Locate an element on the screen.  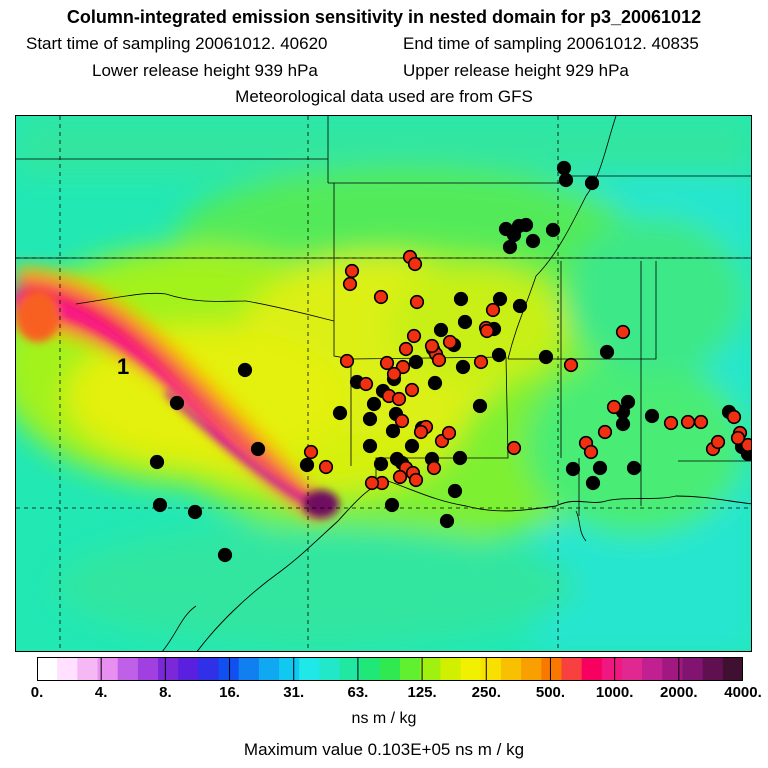
color-legend is located at coordinates (390, 669).